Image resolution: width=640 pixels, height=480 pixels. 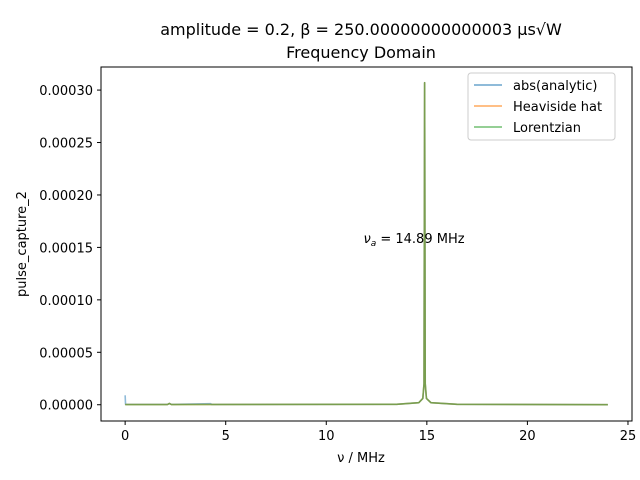 What do you see at coordinates (66, 406) in the screenshot?
I see `y-tick-label: 0.00000` at bounding box center [66, 406].